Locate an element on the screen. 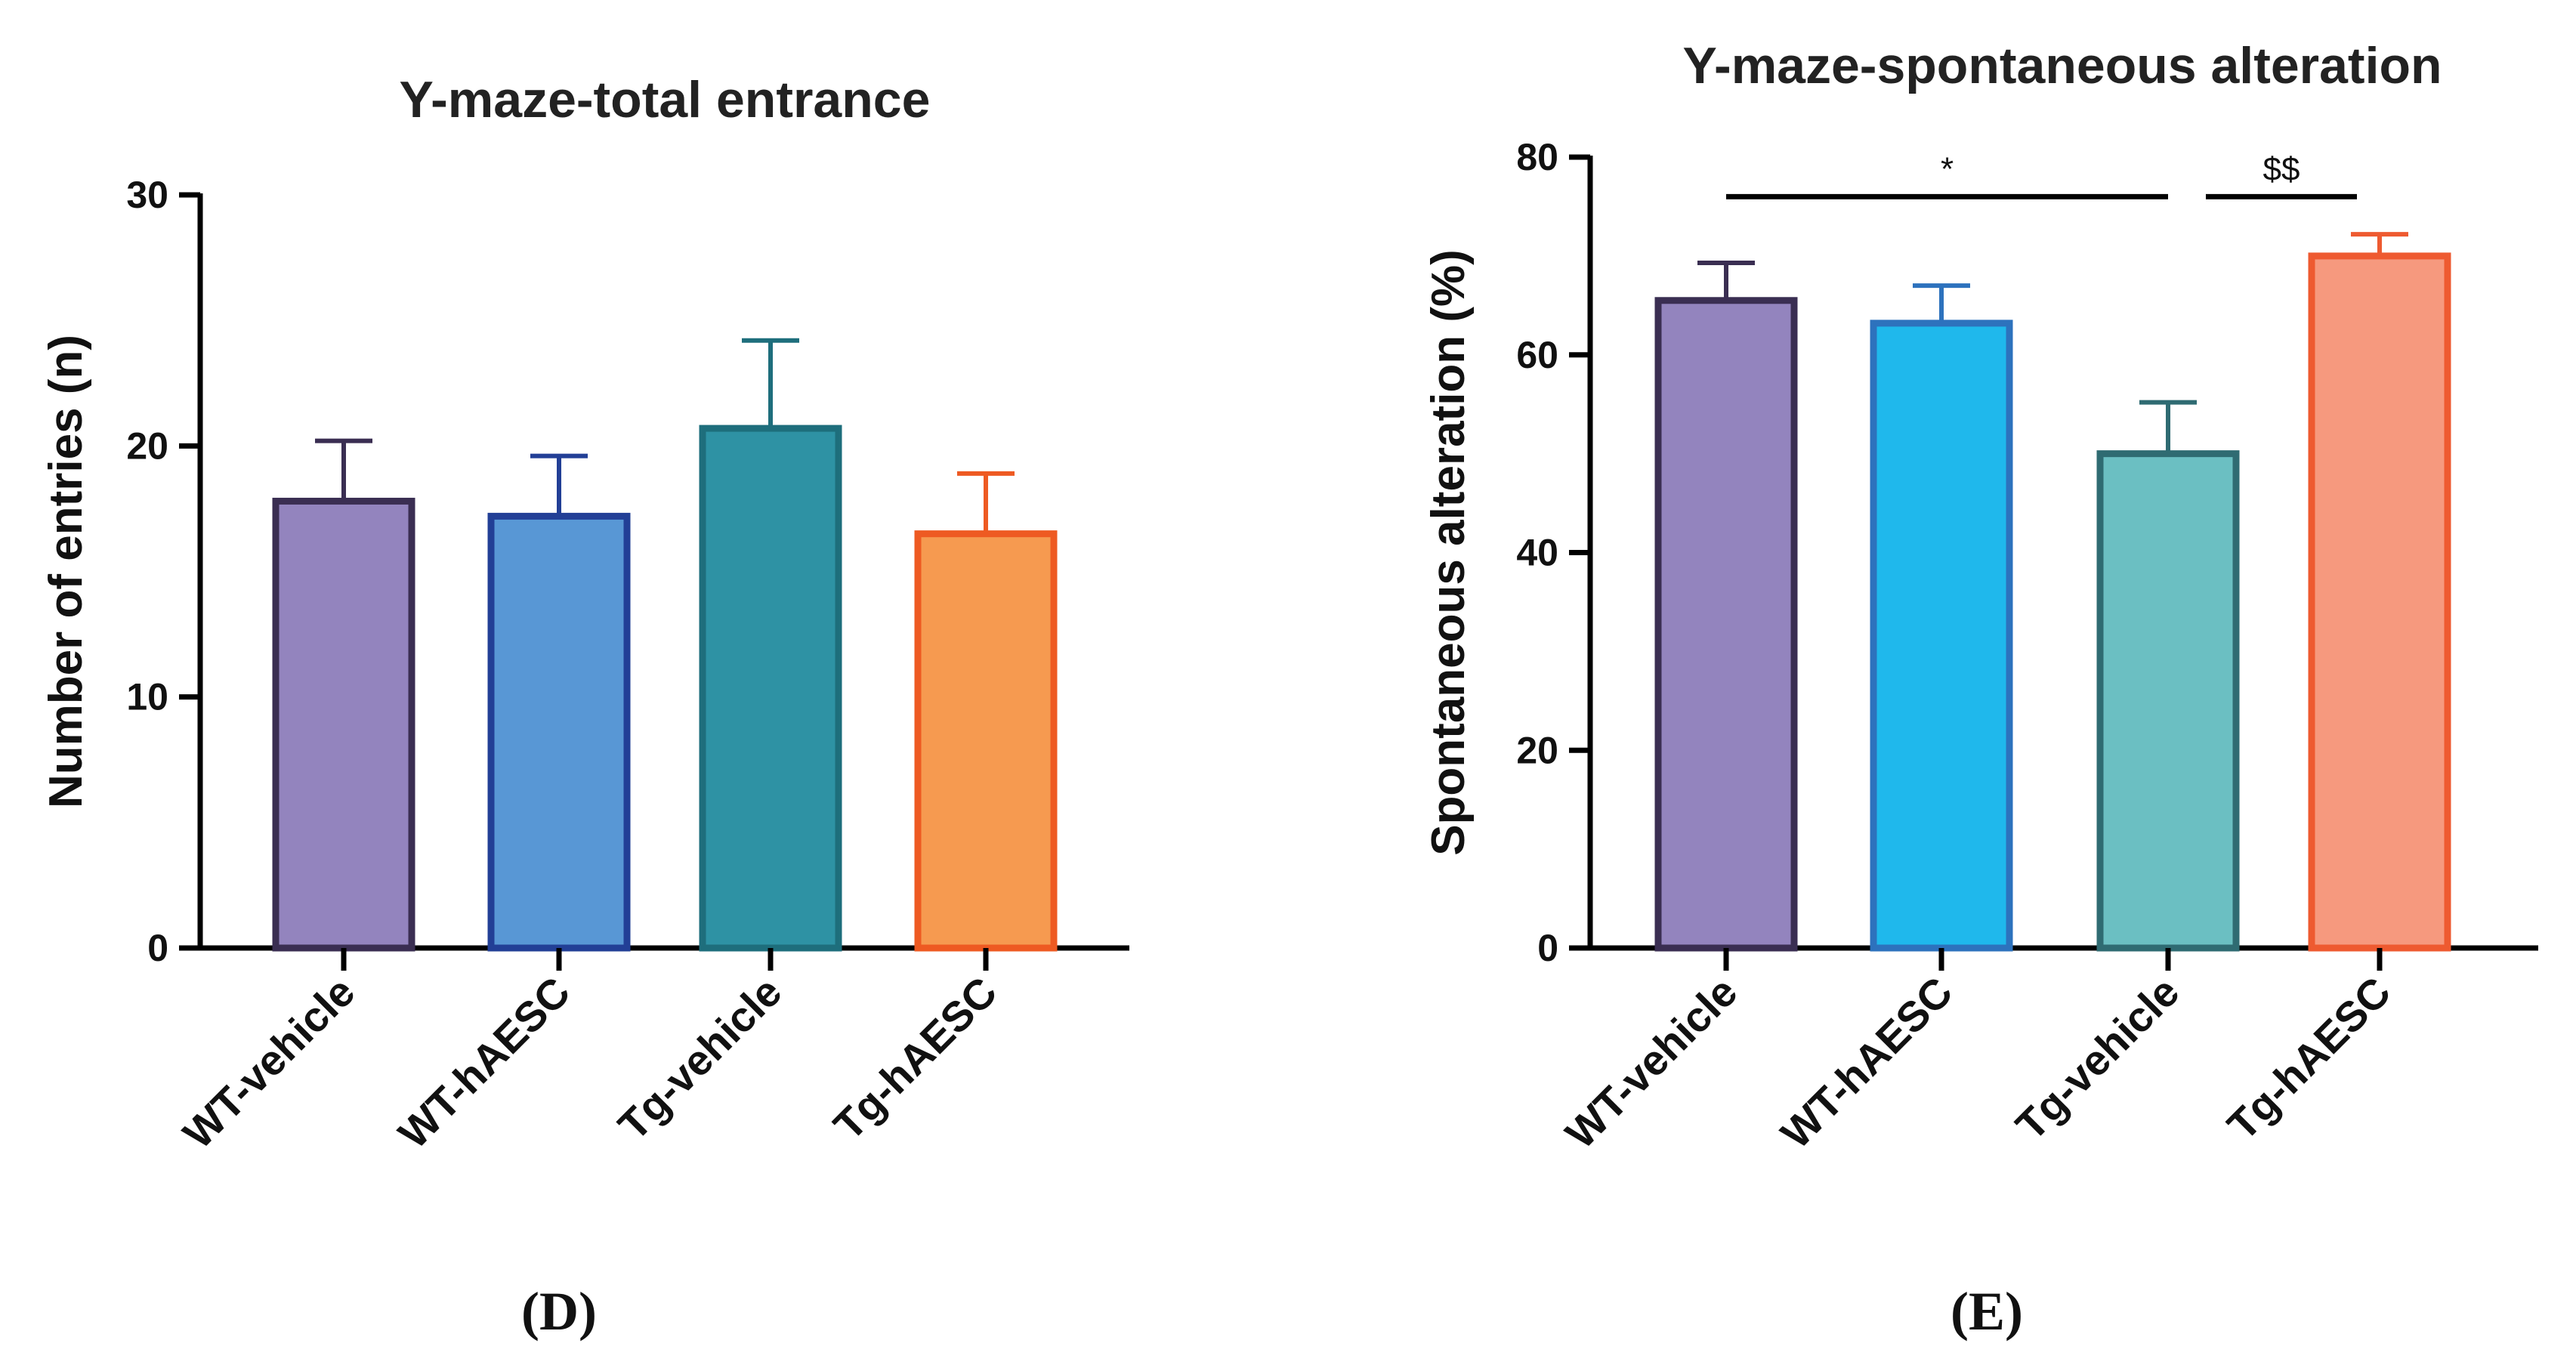 The image size is (2576, 1368). y-tick-label: 80 is located at coordinates (1537, 157).